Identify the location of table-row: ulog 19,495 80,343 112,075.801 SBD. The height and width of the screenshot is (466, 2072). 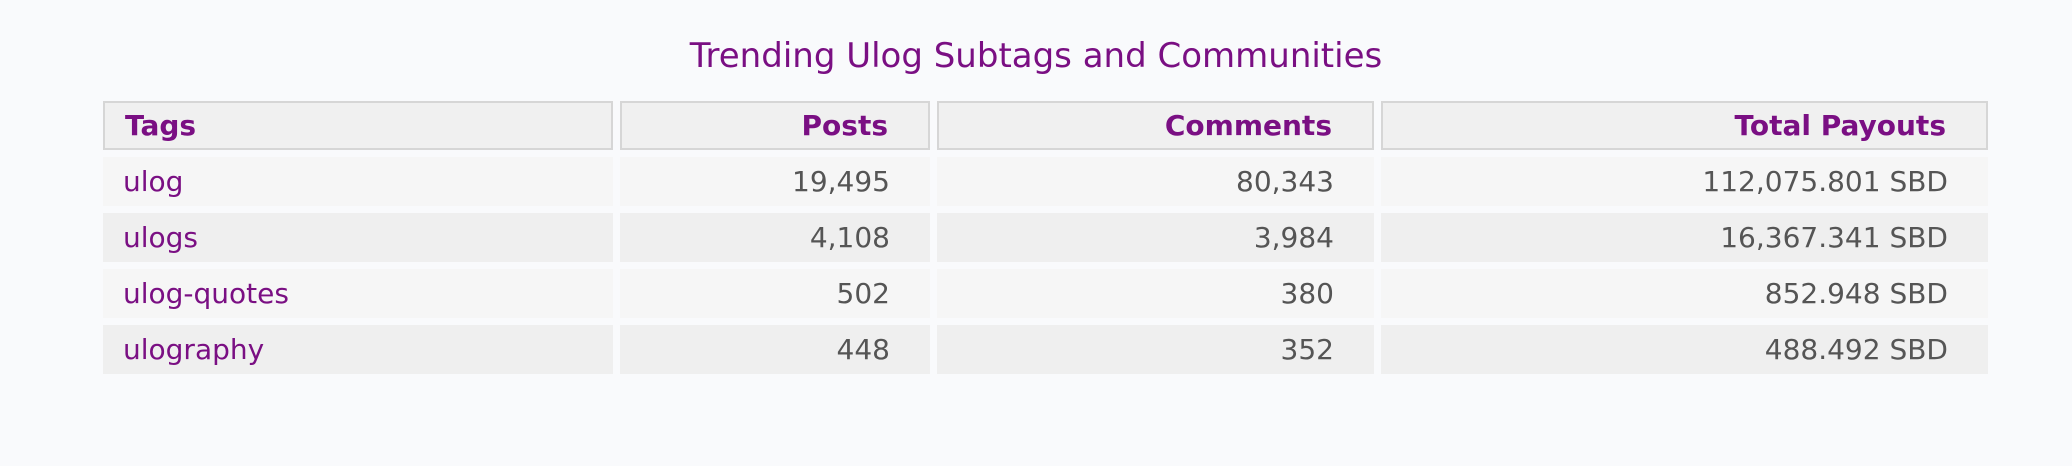
(1045, 181).